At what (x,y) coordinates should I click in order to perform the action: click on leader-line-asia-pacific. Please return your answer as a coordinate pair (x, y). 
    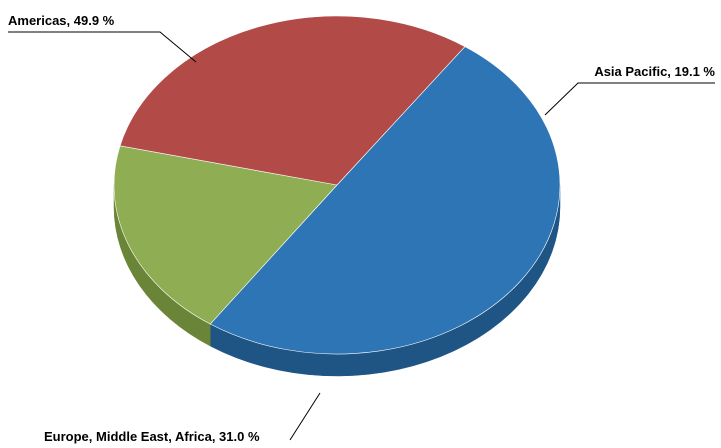
    Looking at the image, I should click on (629, 99).